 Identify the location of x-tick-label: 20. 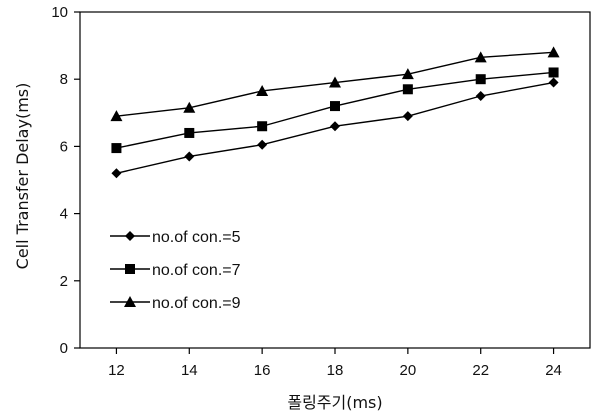
(408, 370).